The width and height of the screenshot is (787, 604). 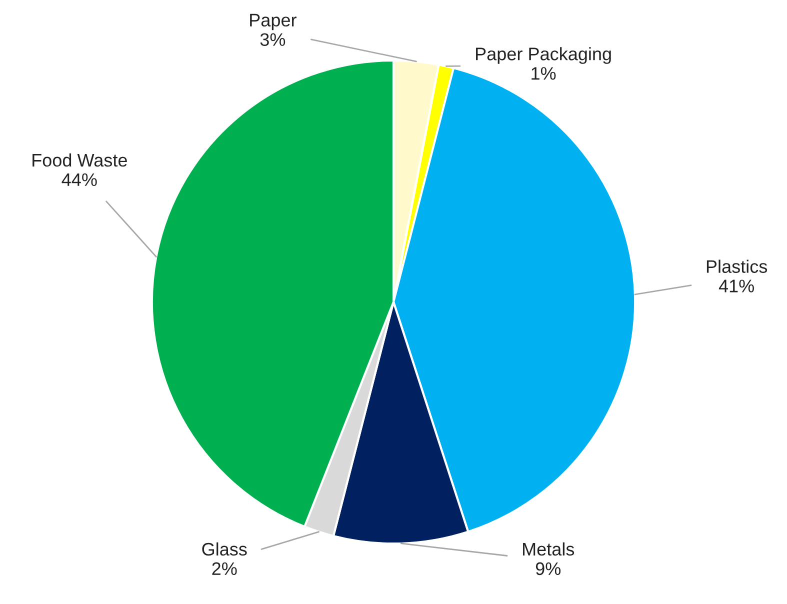 I want to click on data-label: 9%, so click(x=548, y=569).